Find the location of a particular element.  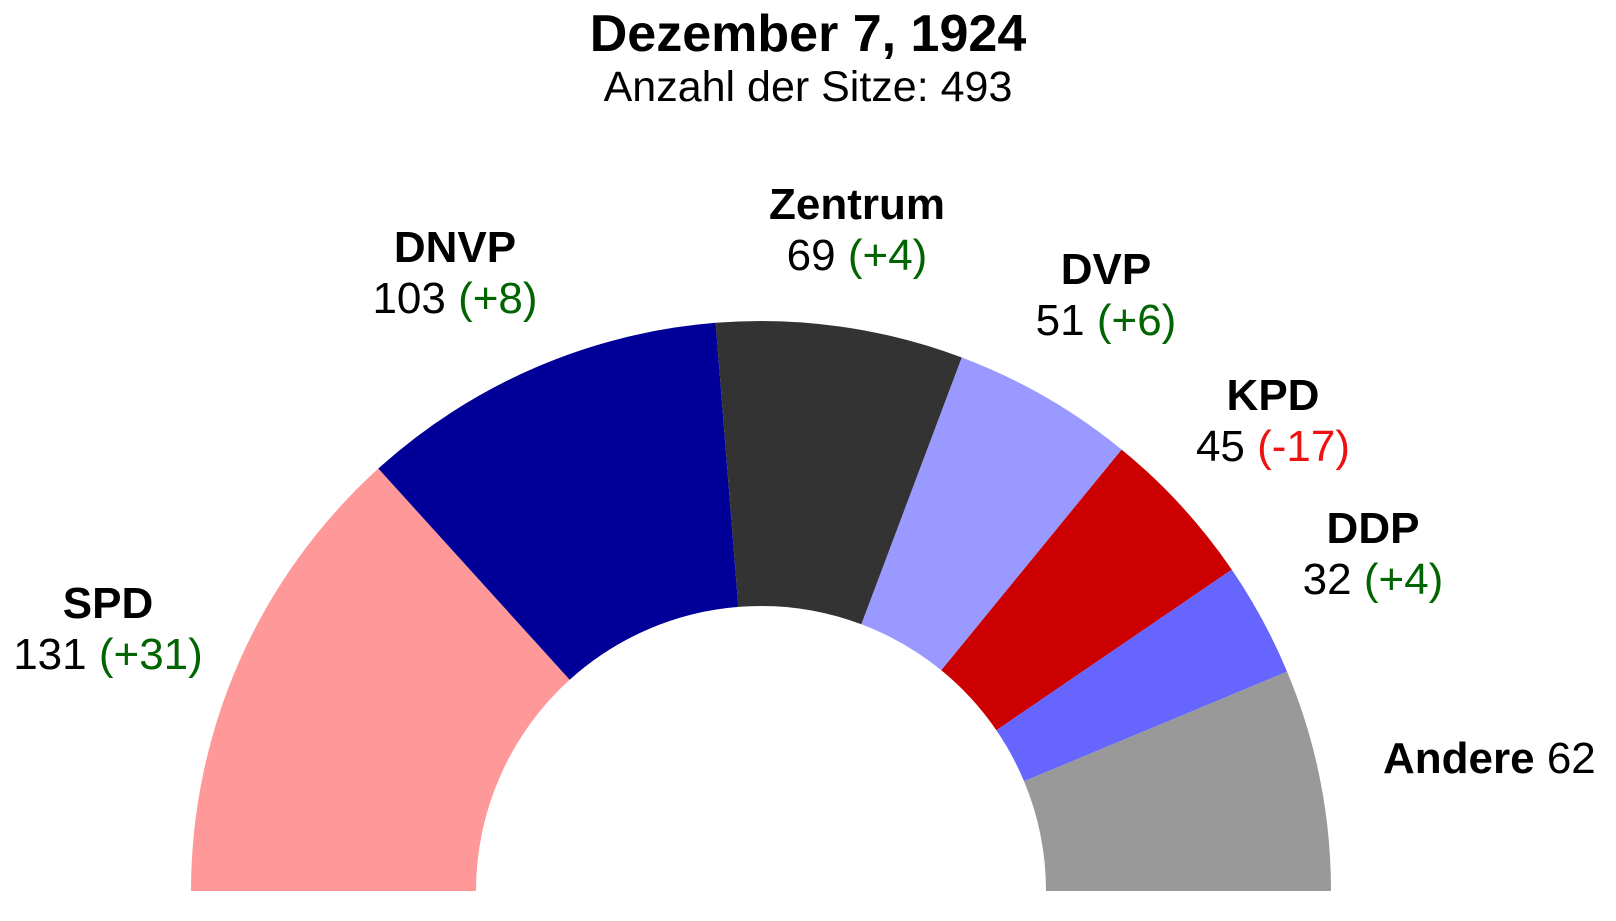

party-name: Andere is located at coordinates (1459, 758).